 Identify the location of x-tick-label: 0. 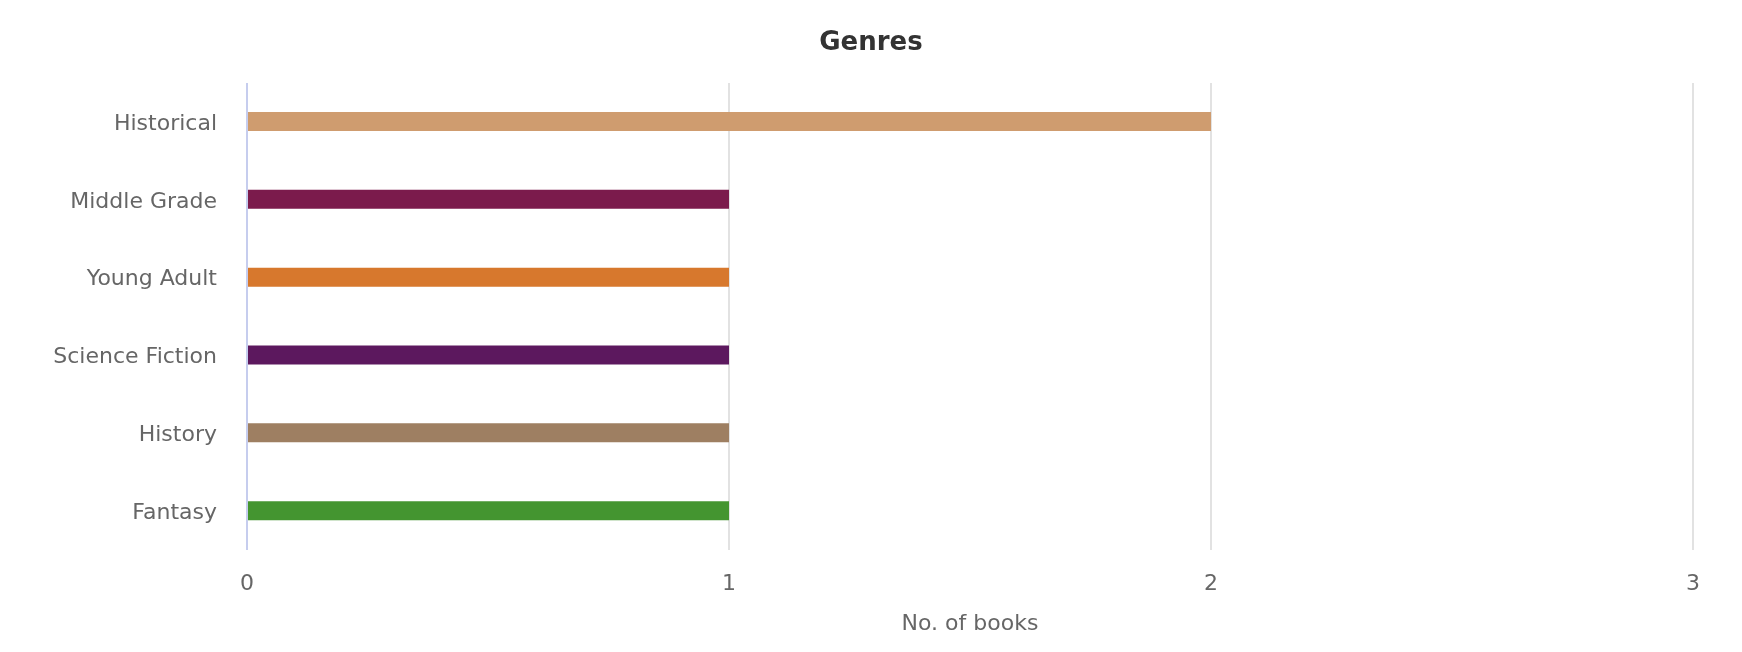
(247, 582).